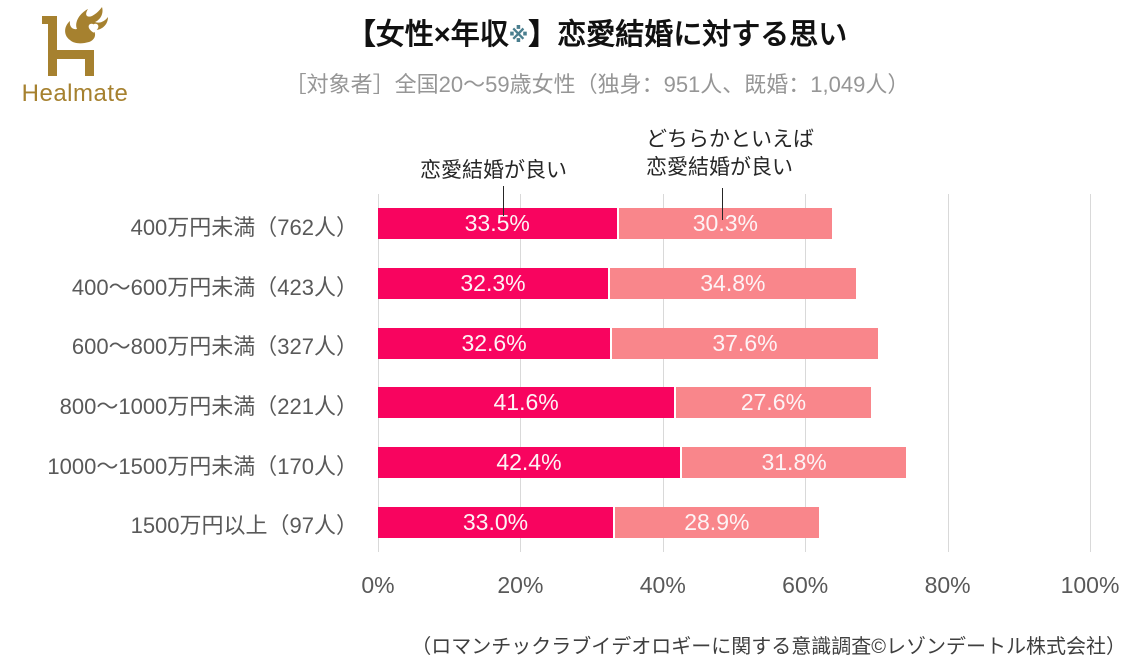 The height and width of the screenshot is (663, 1134). I want to click on bar-segment: 31.8%, so click(794, 462).